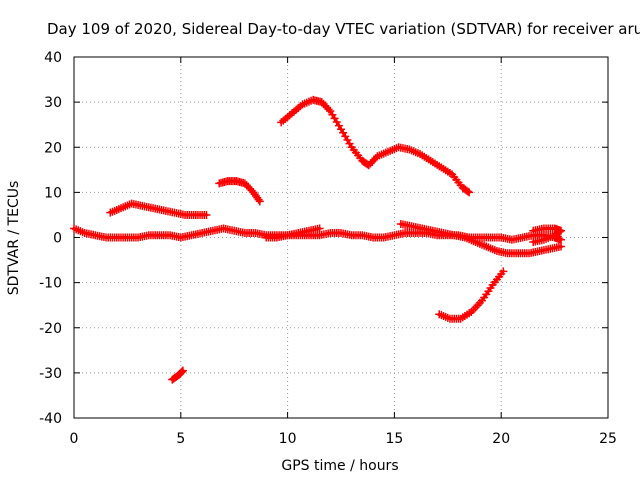 Image resolution: width=640 pixels, height=480 pixels. I want to click on x-tick-label: 5, so click(180, 439).